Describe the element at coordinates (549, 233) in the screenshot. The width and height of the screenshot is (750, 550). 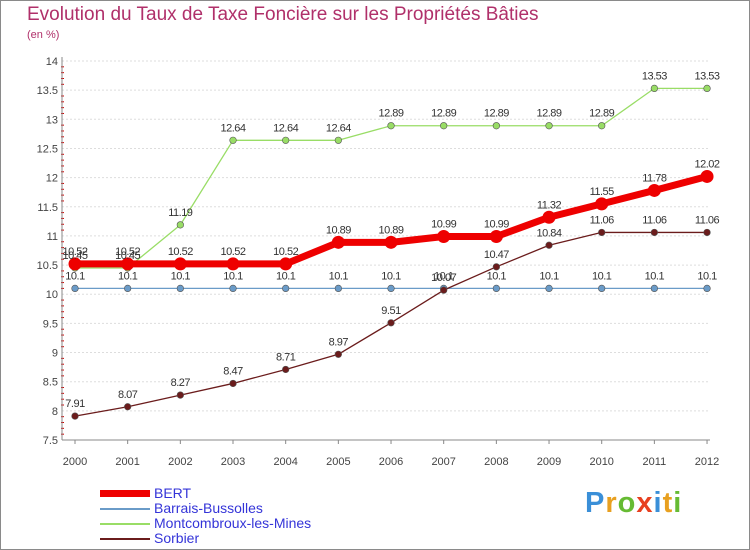
I see `data-label: 10.84` at that location.